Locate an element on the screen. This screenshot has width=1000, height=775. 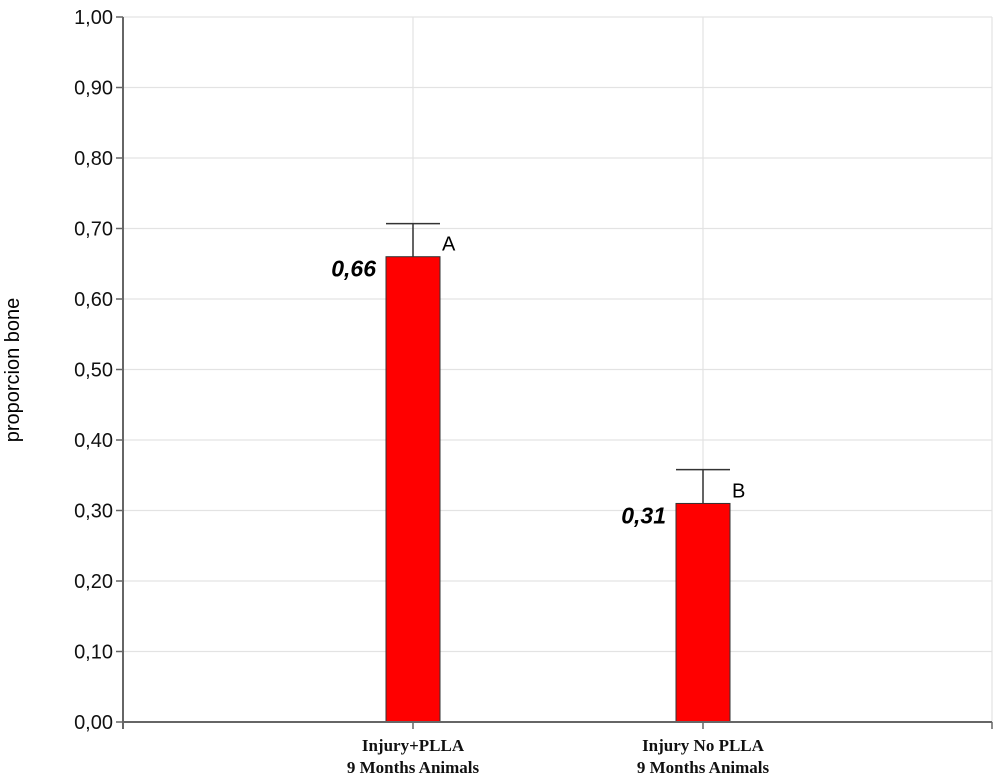
y-tick-label: 0,20 is located at coordinates (93, 582).